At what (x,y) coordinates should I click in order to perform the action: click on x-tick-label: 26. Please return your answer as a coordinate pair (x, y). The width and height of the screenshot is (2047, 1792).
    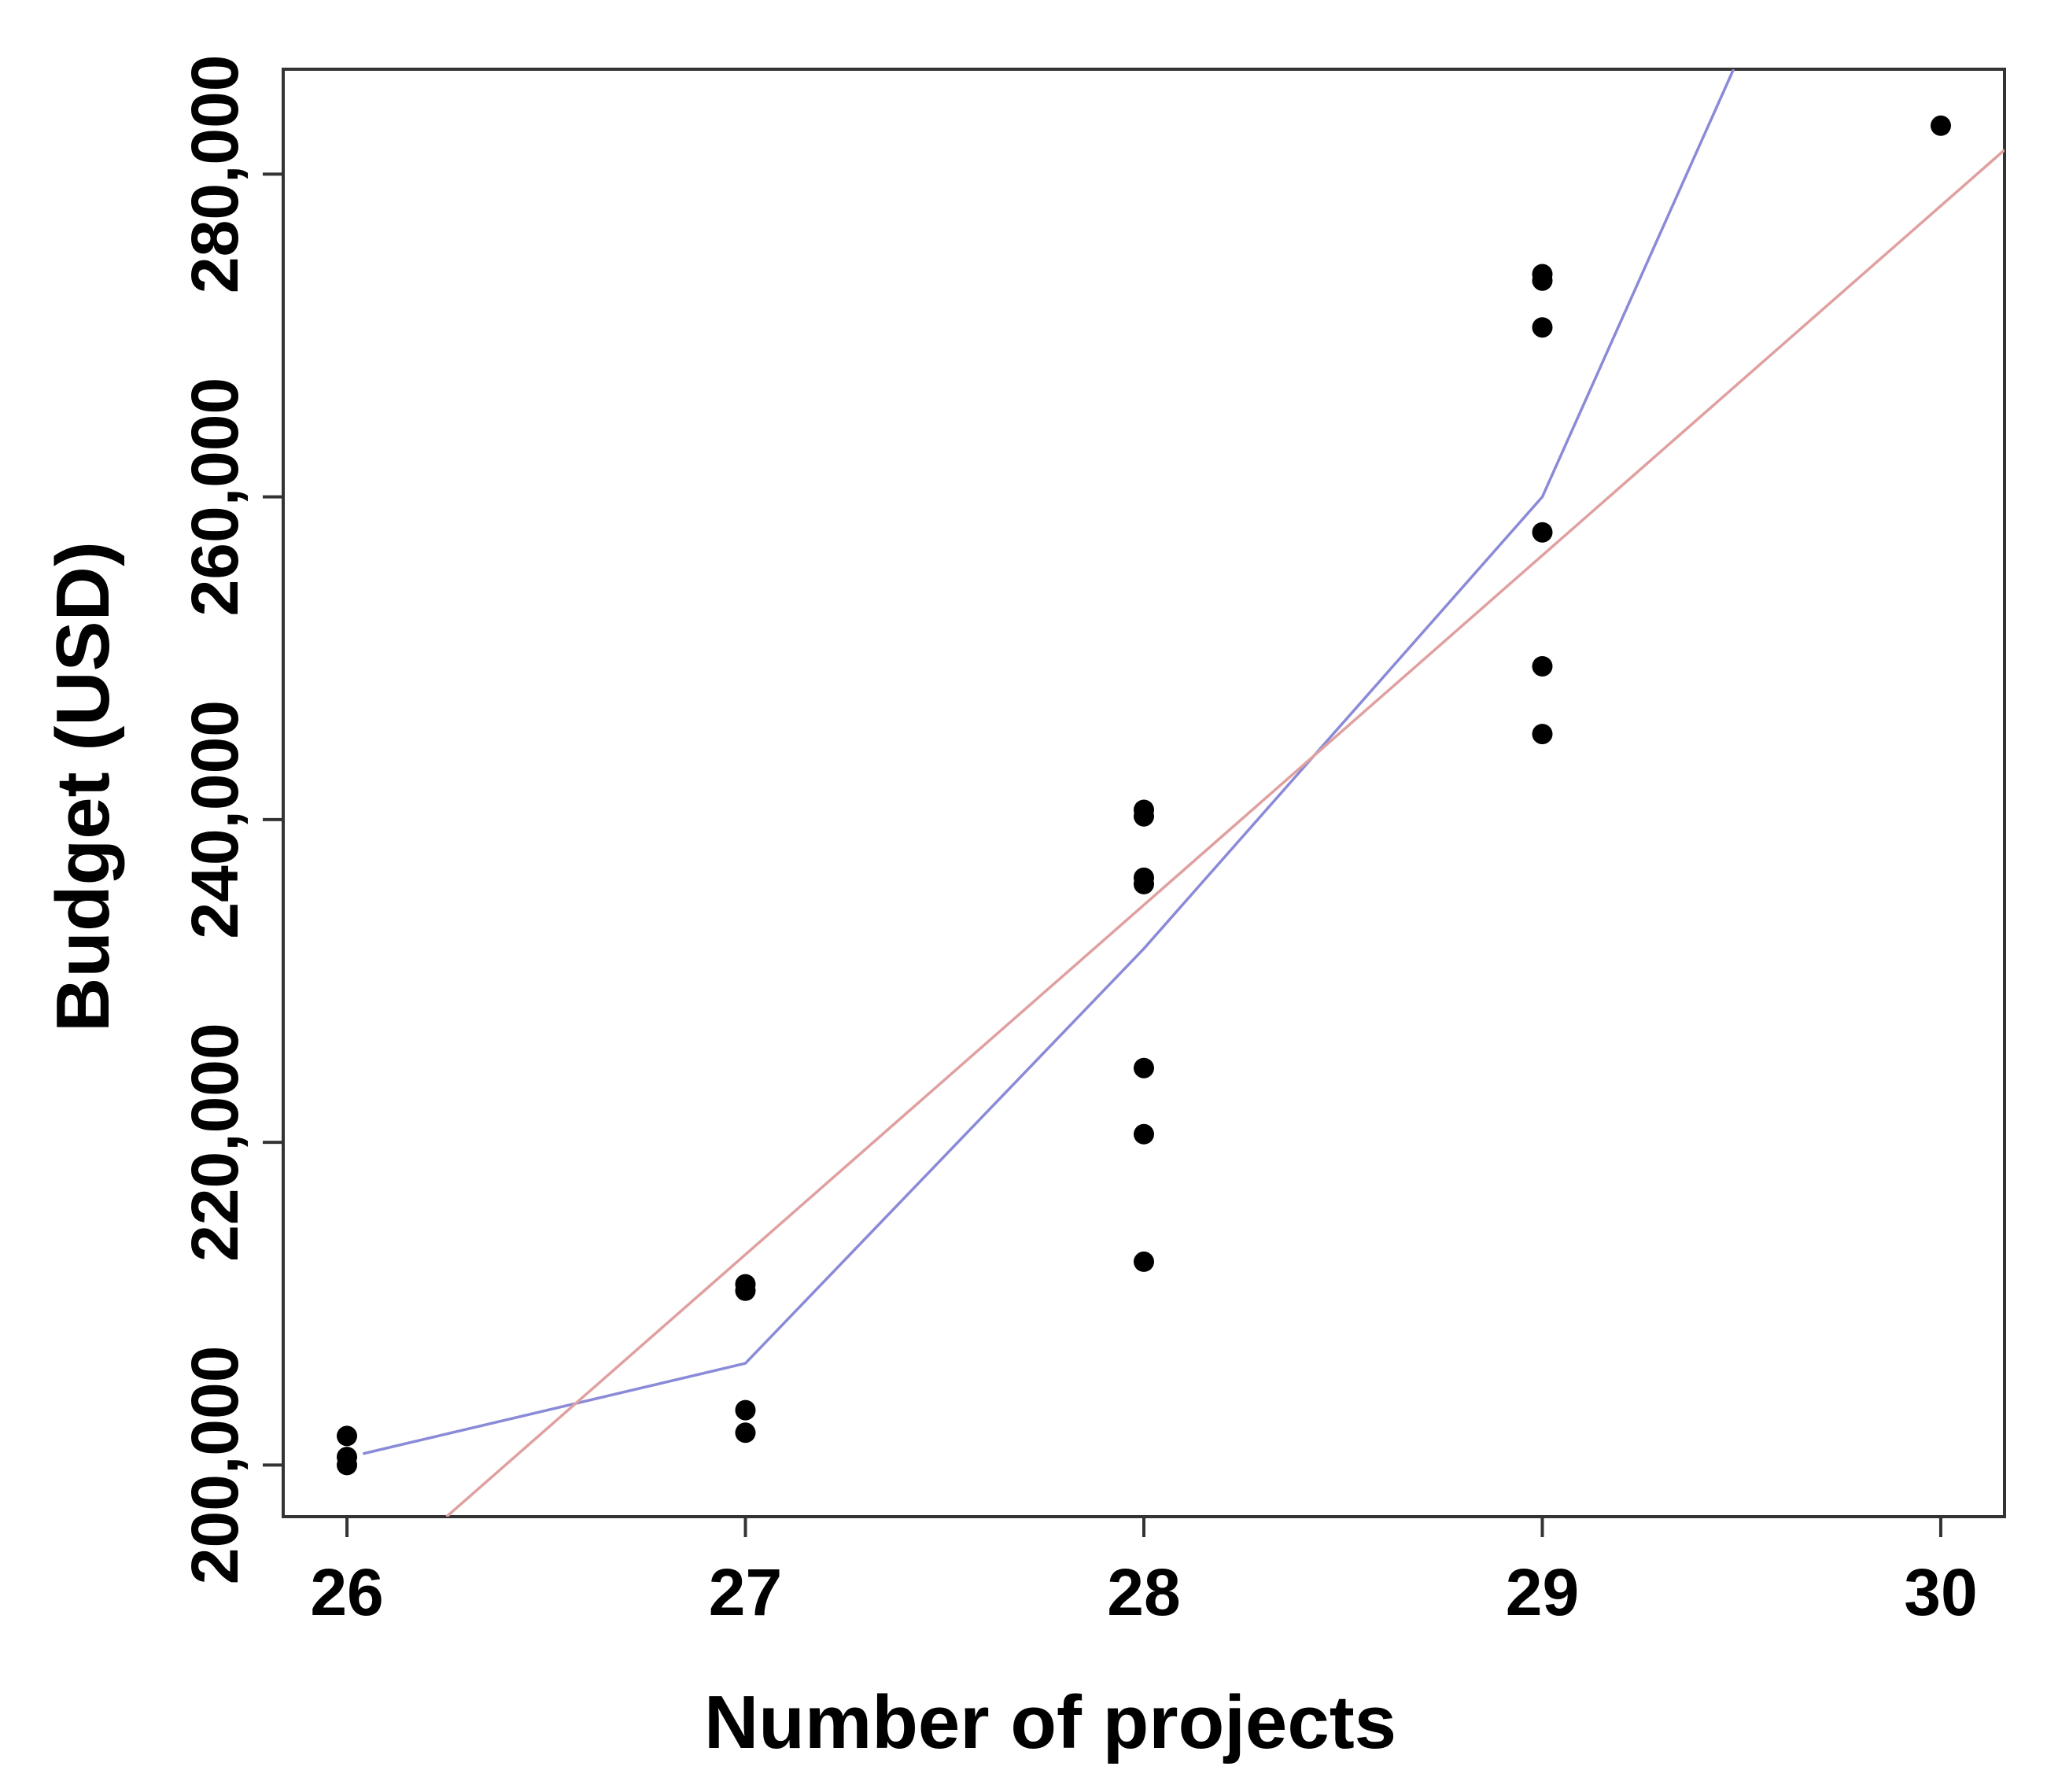
    Looking at the image, I should click on (346, 1592).